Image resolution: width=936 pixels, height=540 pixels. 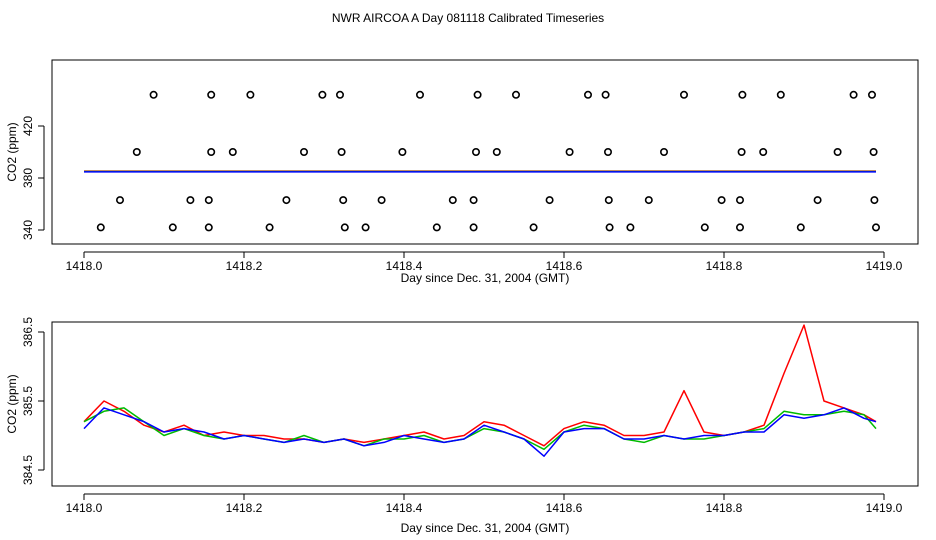 I want to click on x-axis-label-top: Day since Dec. 31, 2004 (GMT), so click(x=485, y=278).